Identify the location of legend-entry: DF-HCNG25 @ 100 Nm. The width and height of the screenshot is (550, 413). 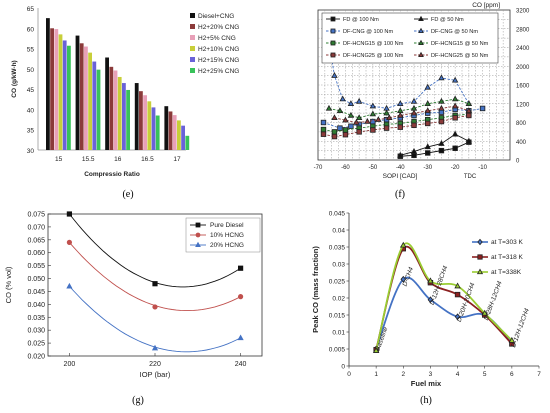
(373, 56).